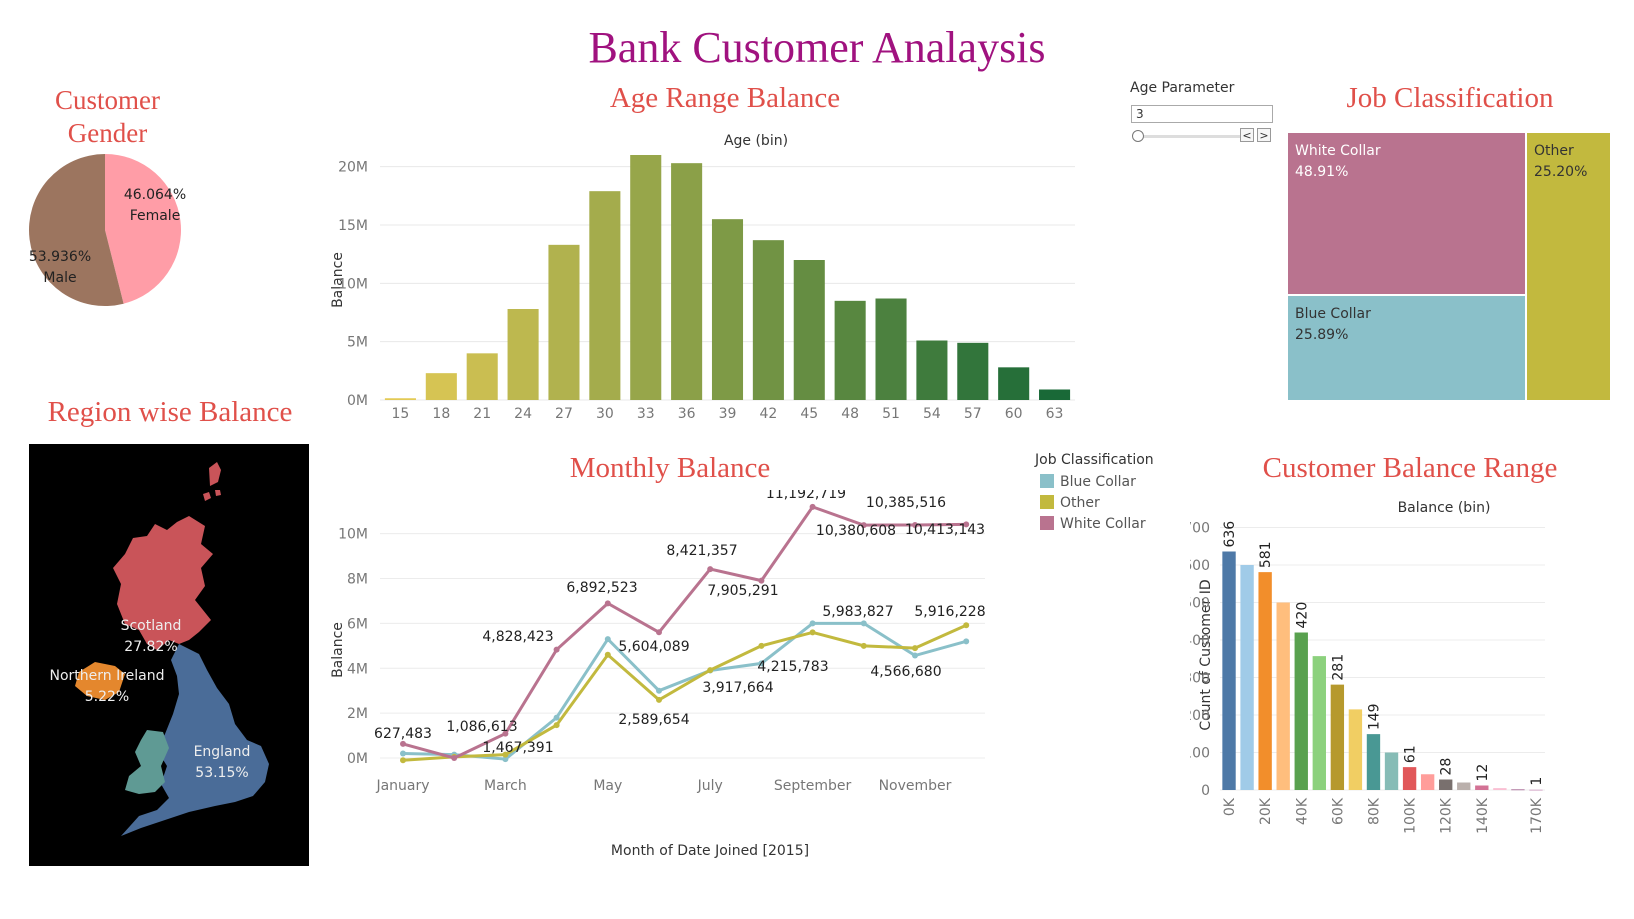  What do you see at coordinates (1483, 815) in the screenshot?
I see `balance-range-x-tick-label: 140K` at bounding box center [1483, 815].